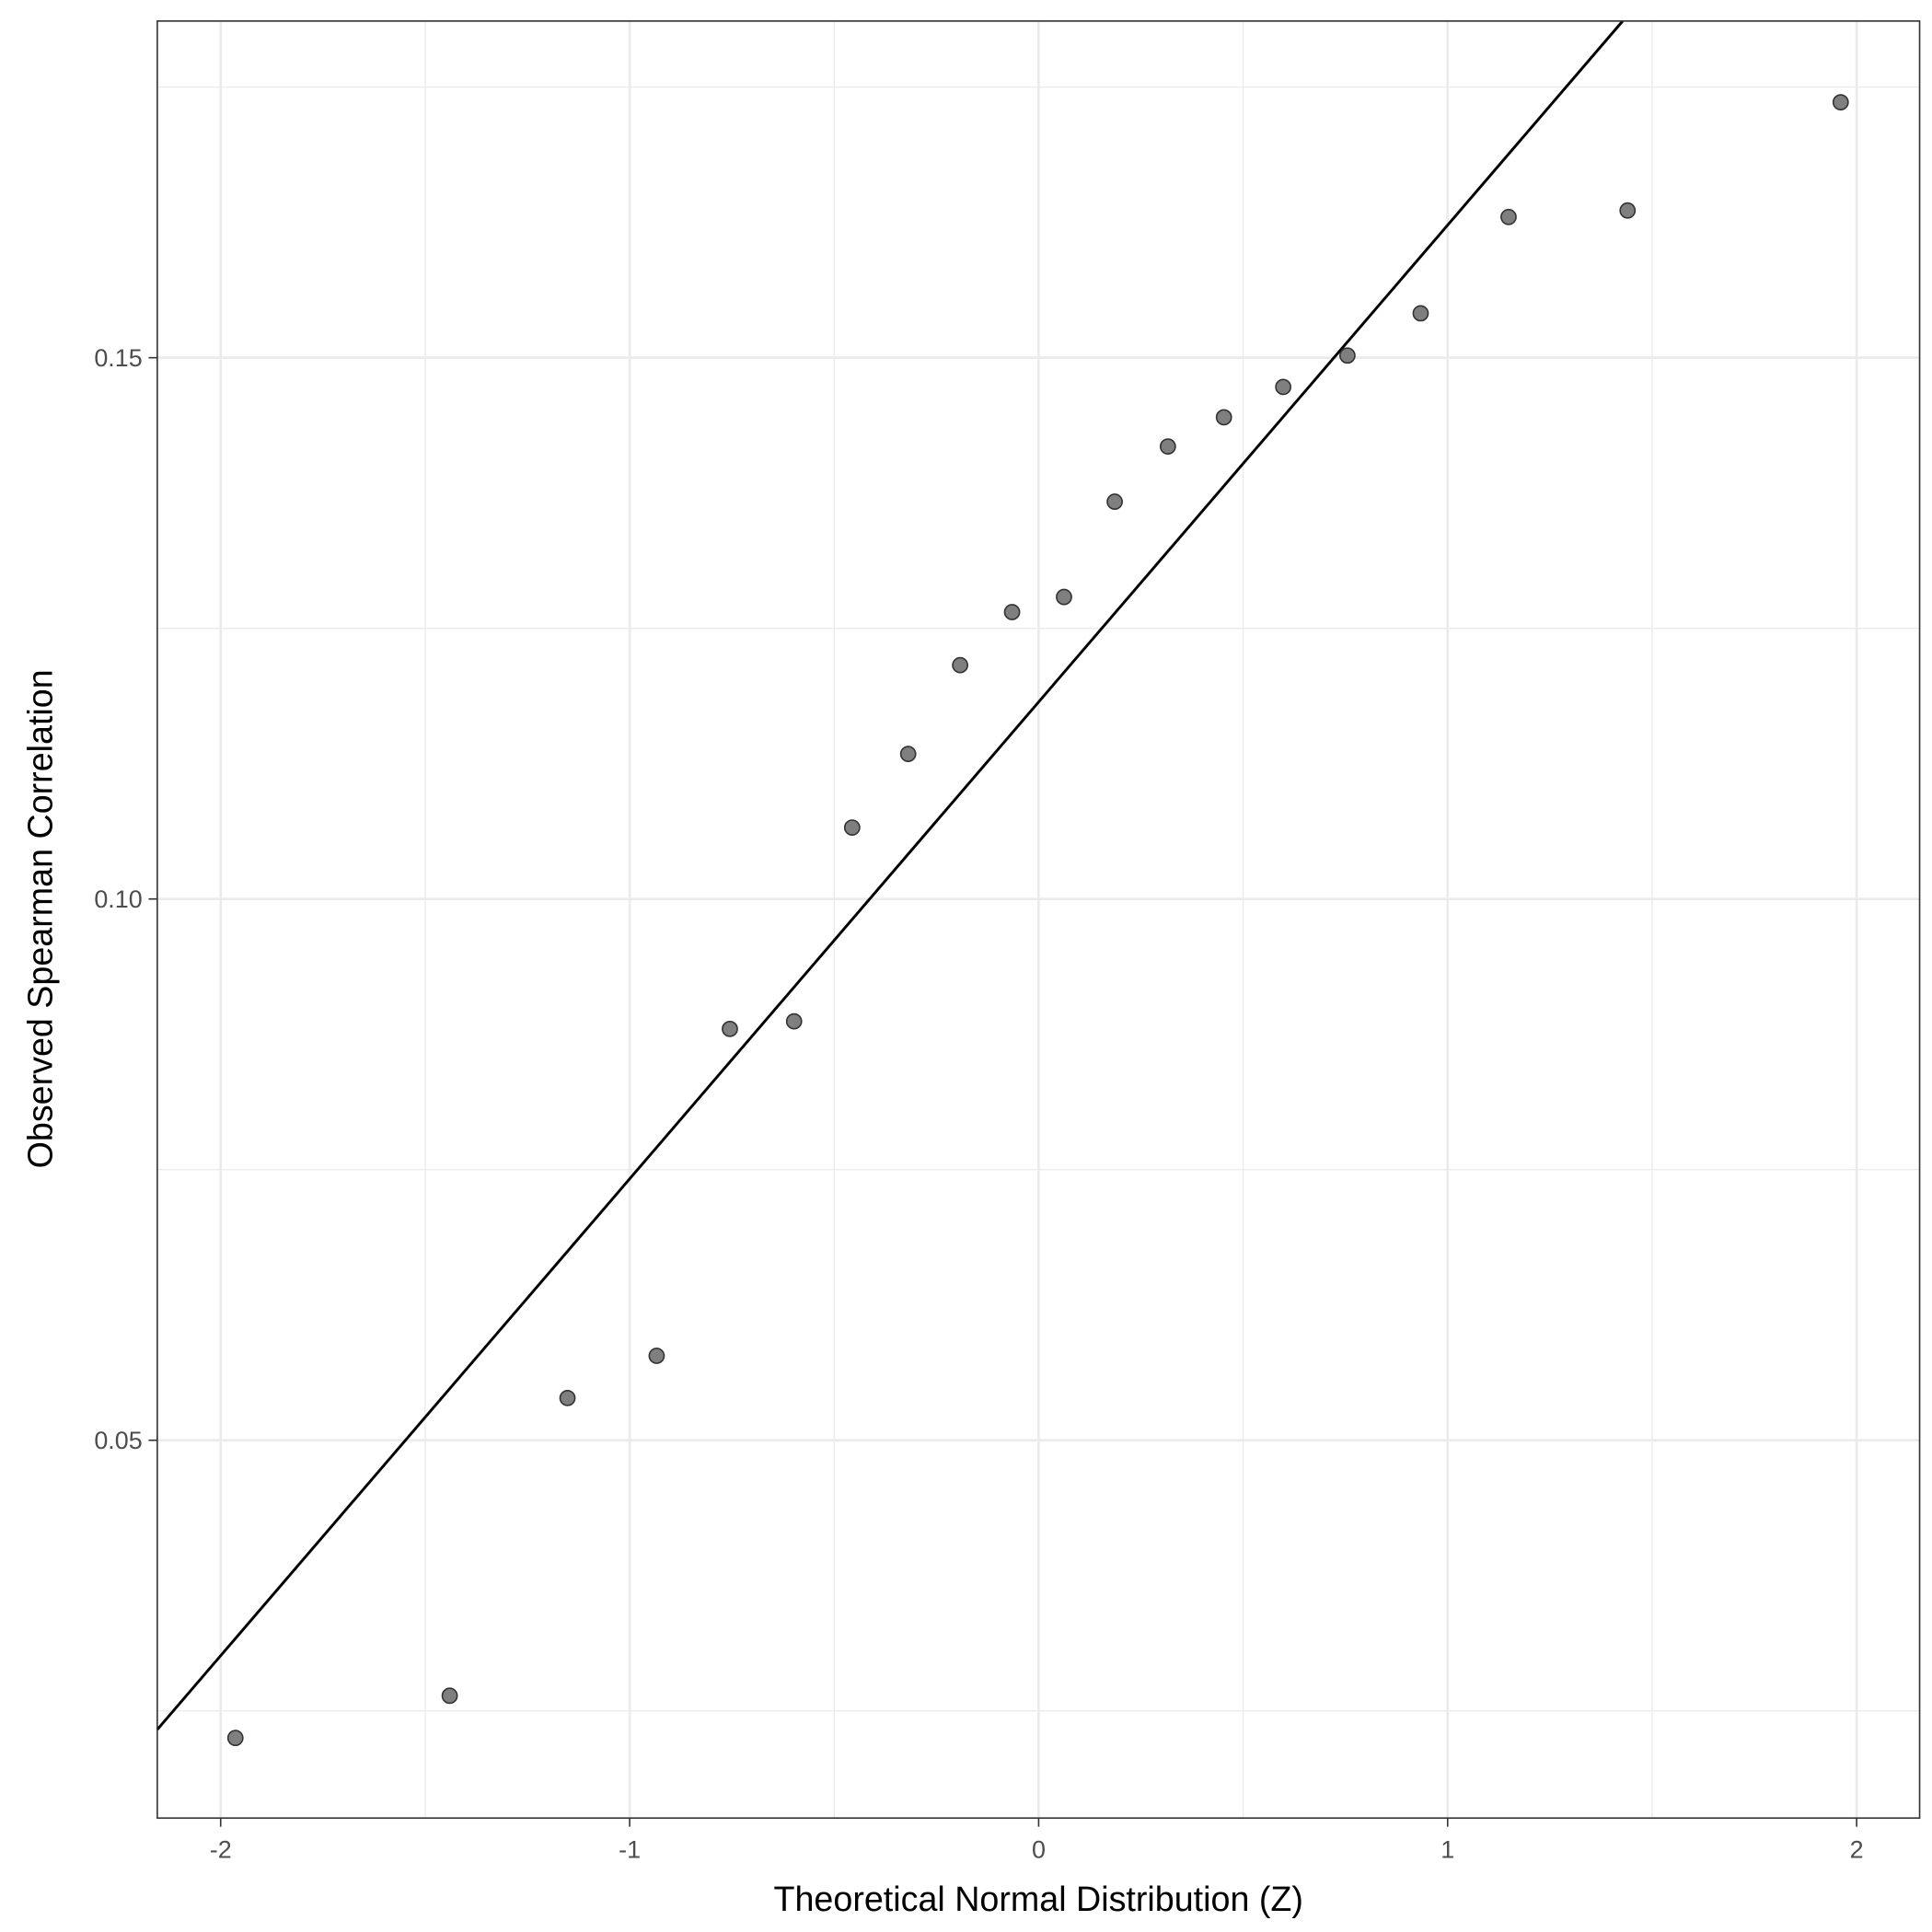 Image resolution: width=1932 pixels, height=1932 pixels. What do you see at coordinates (118, 358) in the screenshot?
I see `y-tick-label: 0.15` at bounding box center [118, 358].